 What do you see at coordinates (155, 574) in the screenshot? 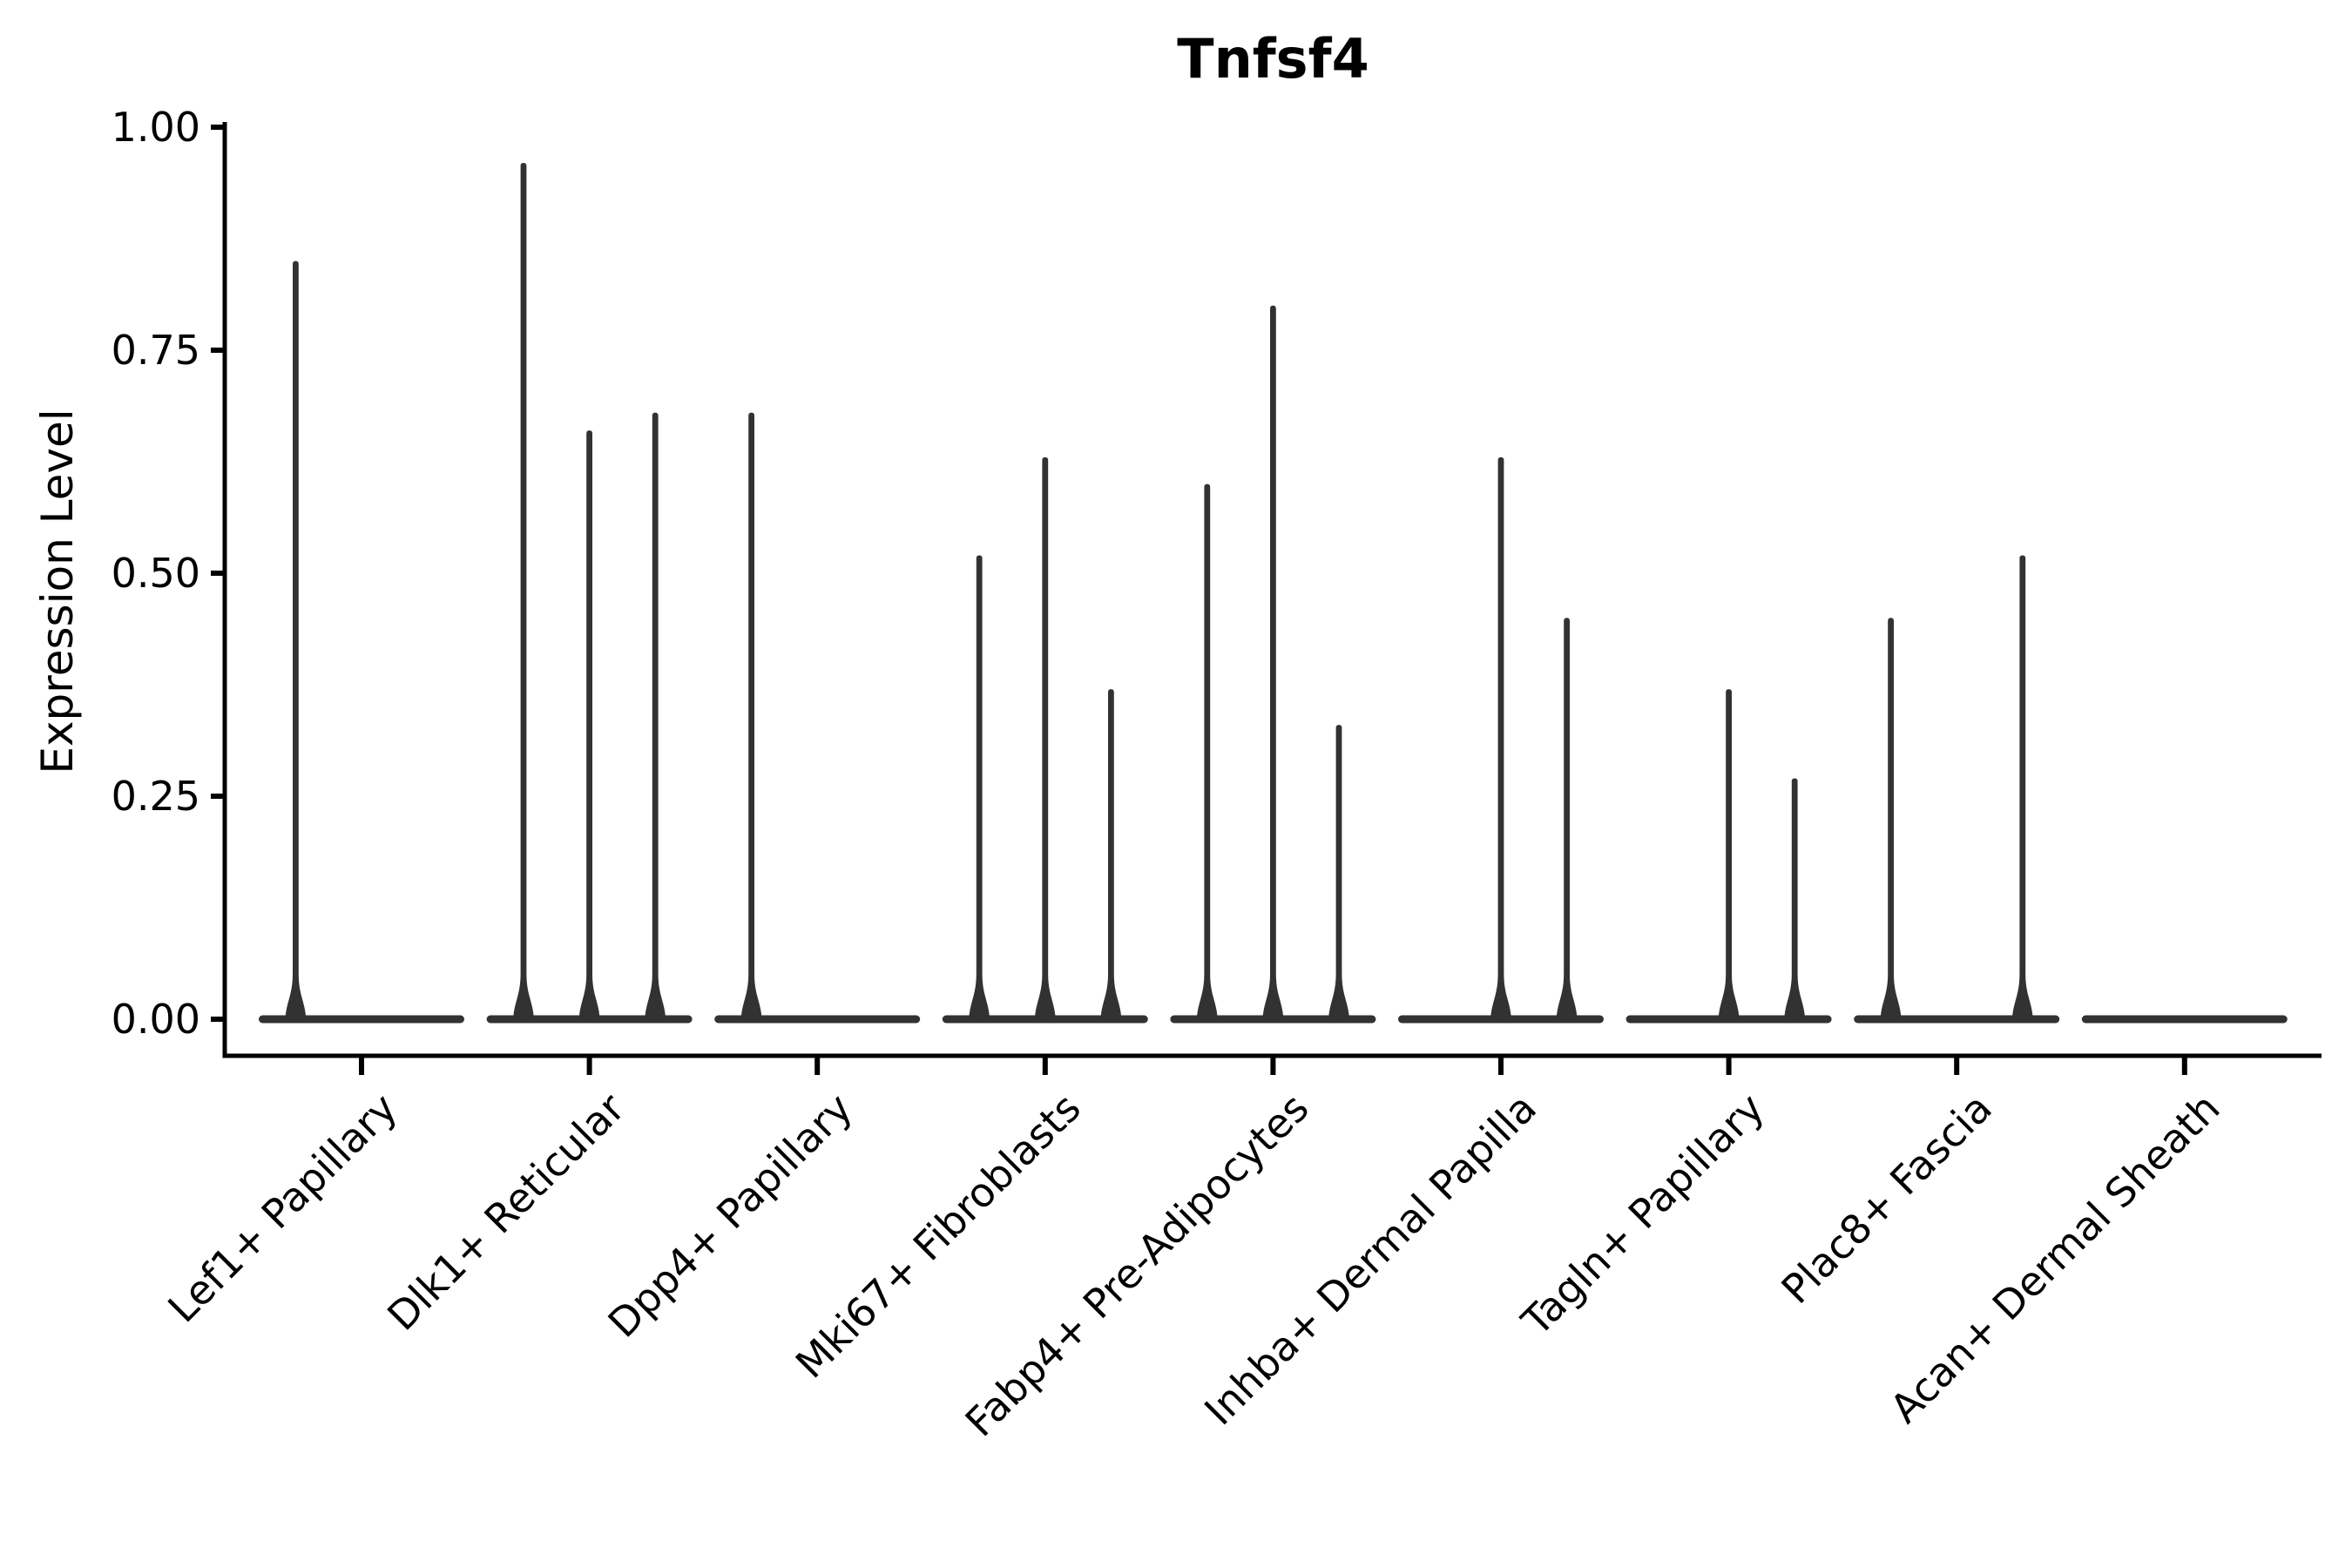
I see `y-tick-label: 0.50` at bounding box center [155, 574].